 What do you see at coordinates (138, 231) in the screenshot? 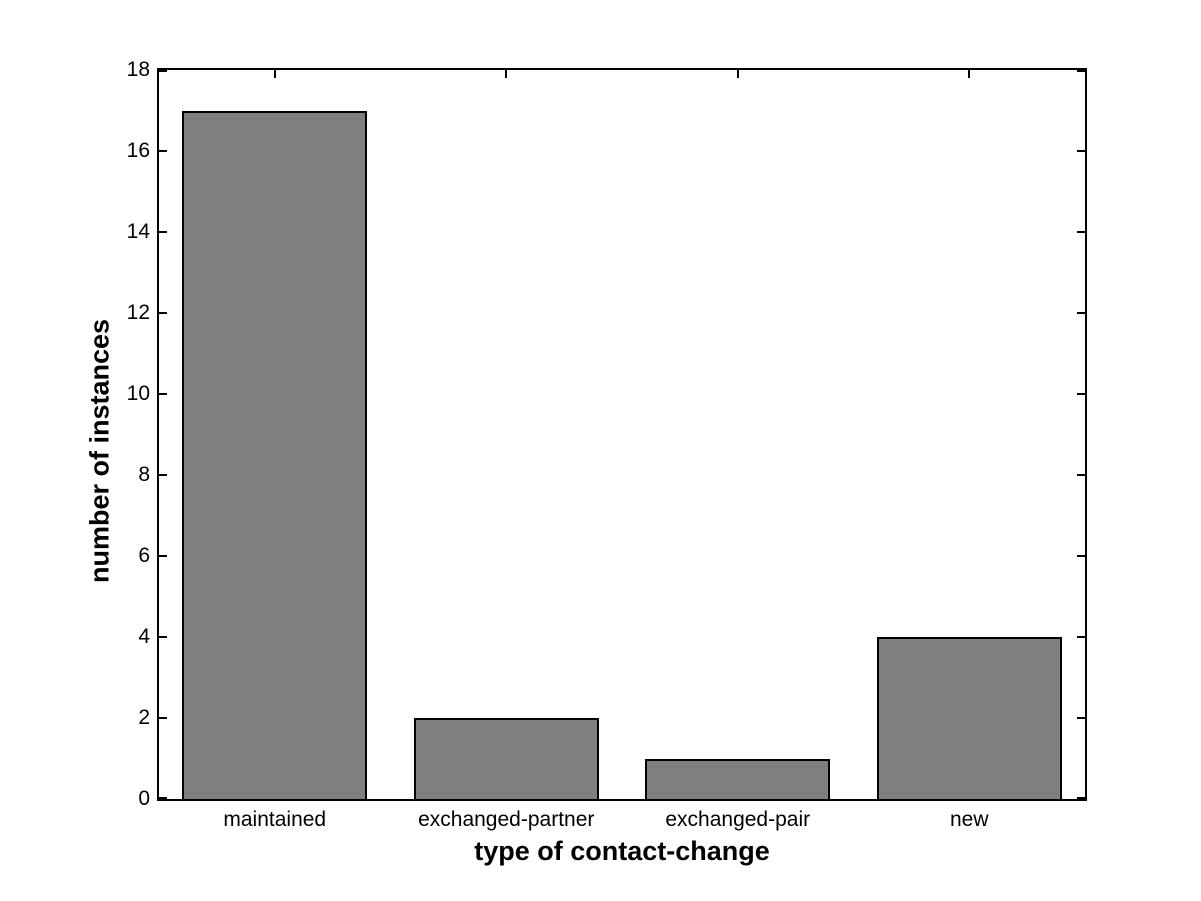
I see `y-tick-label: 14` at bounding box center [138, 231].